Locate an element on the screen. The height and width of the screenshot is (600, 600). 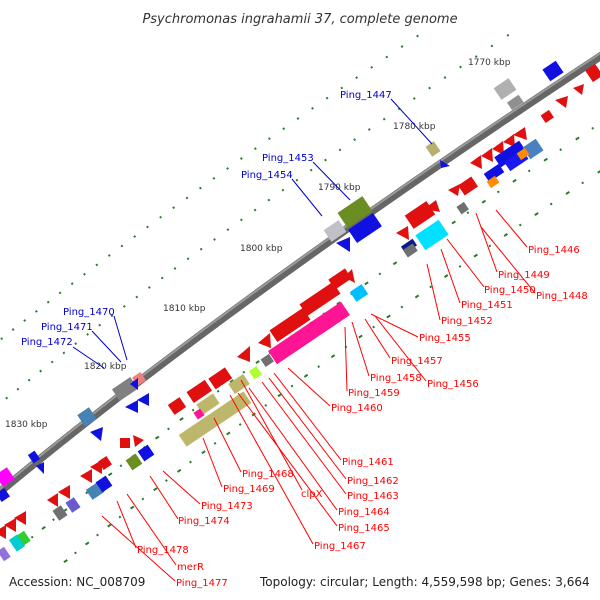
gene-label: Ping_1453 is located at coordinates (288, 158).